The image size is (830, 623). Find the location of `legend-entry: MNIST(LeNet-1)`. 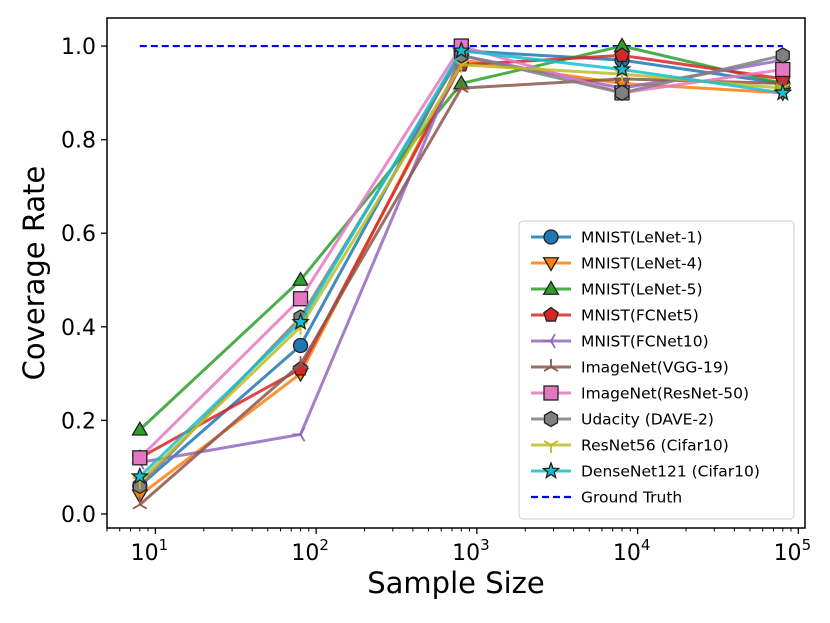

legend-entry: MNIST(LeNet-1) is located at coordinates (617, 238).